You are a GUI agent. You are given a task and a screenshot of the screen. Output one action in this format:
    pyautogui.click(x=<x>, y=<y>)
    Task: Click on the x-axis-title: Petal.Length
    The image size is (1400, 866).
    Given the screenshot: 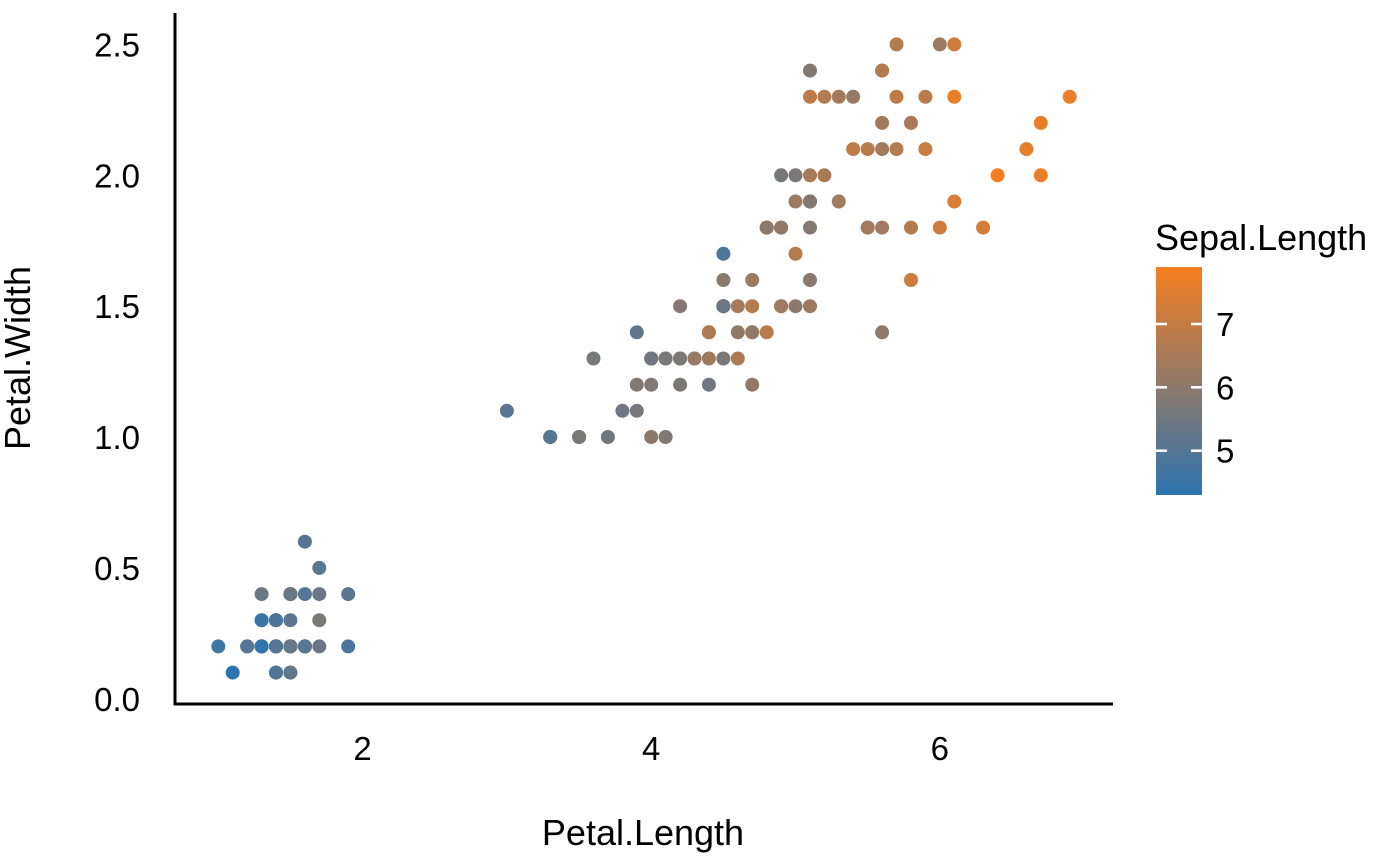 What is the action you would take?
    pyautogui.click(x=643, y=832)
    